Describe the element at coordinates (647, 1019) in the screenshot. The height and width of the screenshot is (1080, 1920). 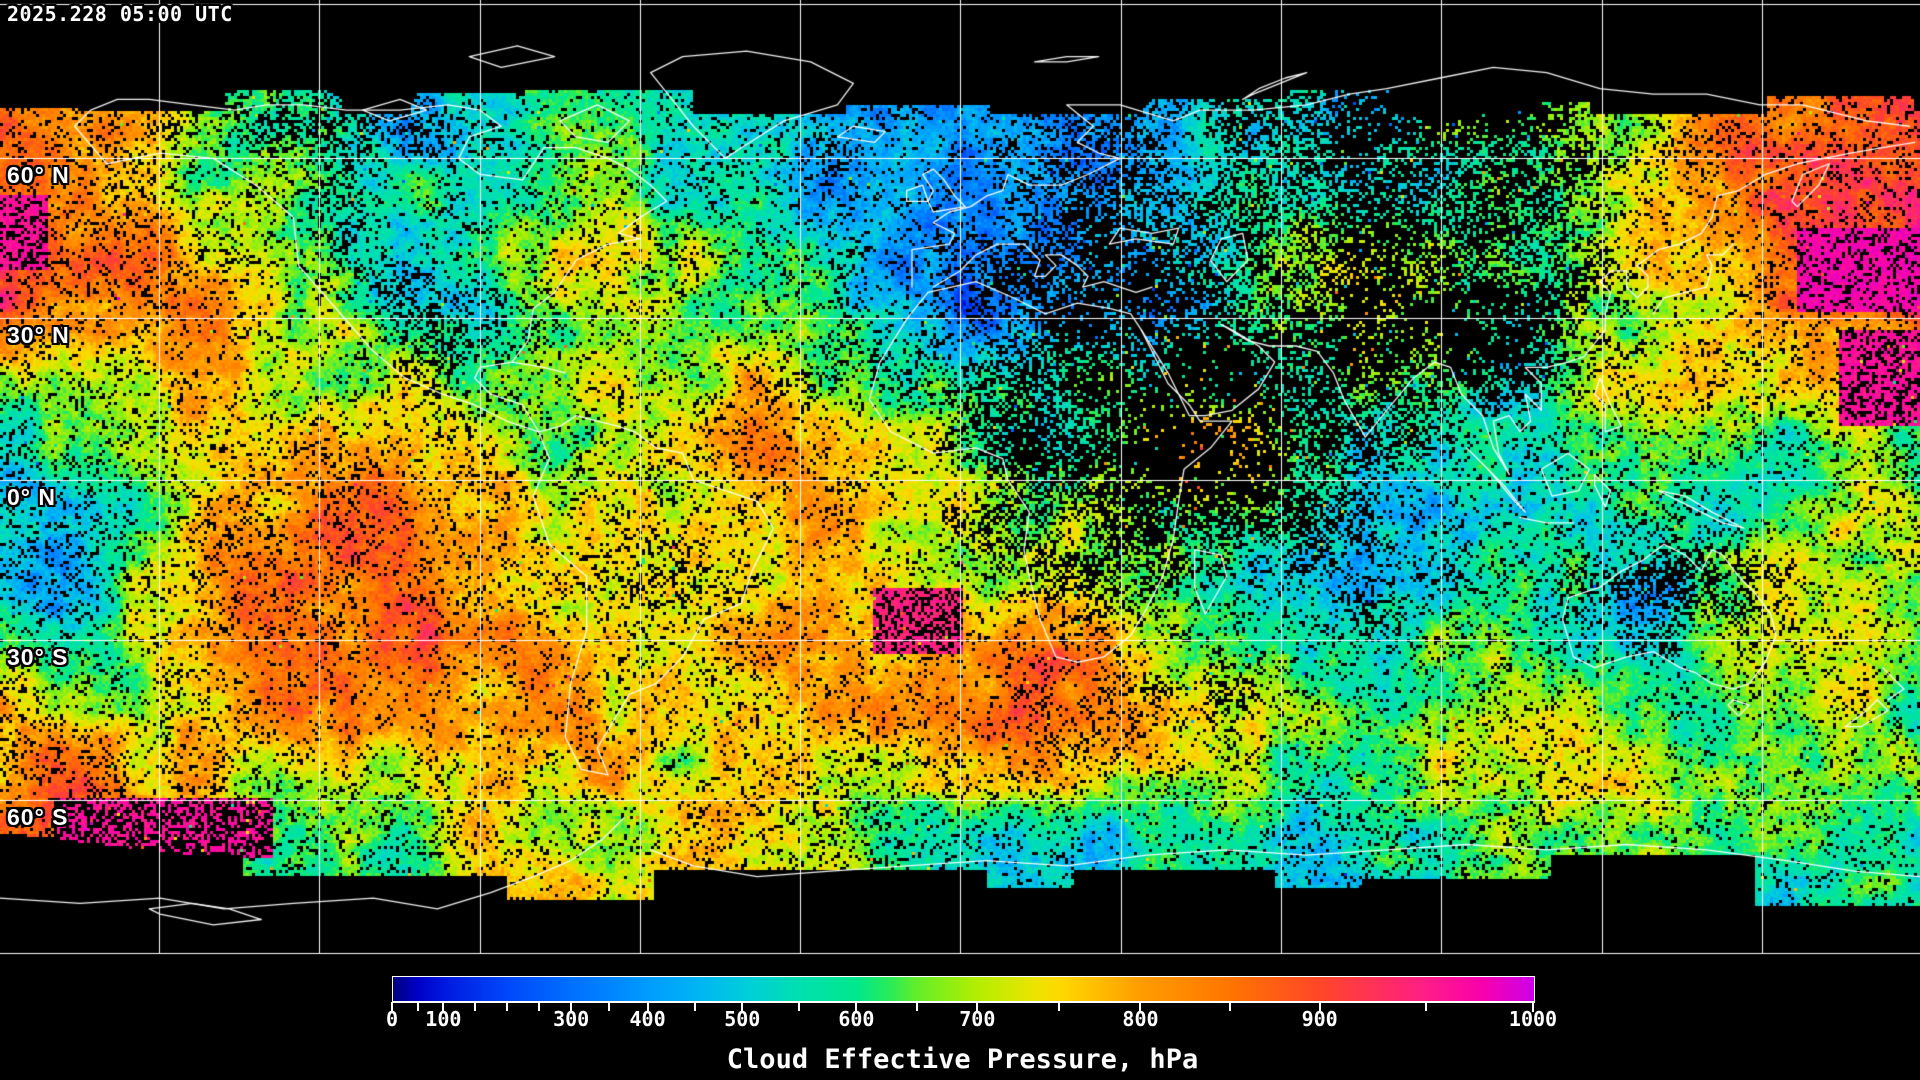
I see `colorbar-tick-label: 400` at that location.